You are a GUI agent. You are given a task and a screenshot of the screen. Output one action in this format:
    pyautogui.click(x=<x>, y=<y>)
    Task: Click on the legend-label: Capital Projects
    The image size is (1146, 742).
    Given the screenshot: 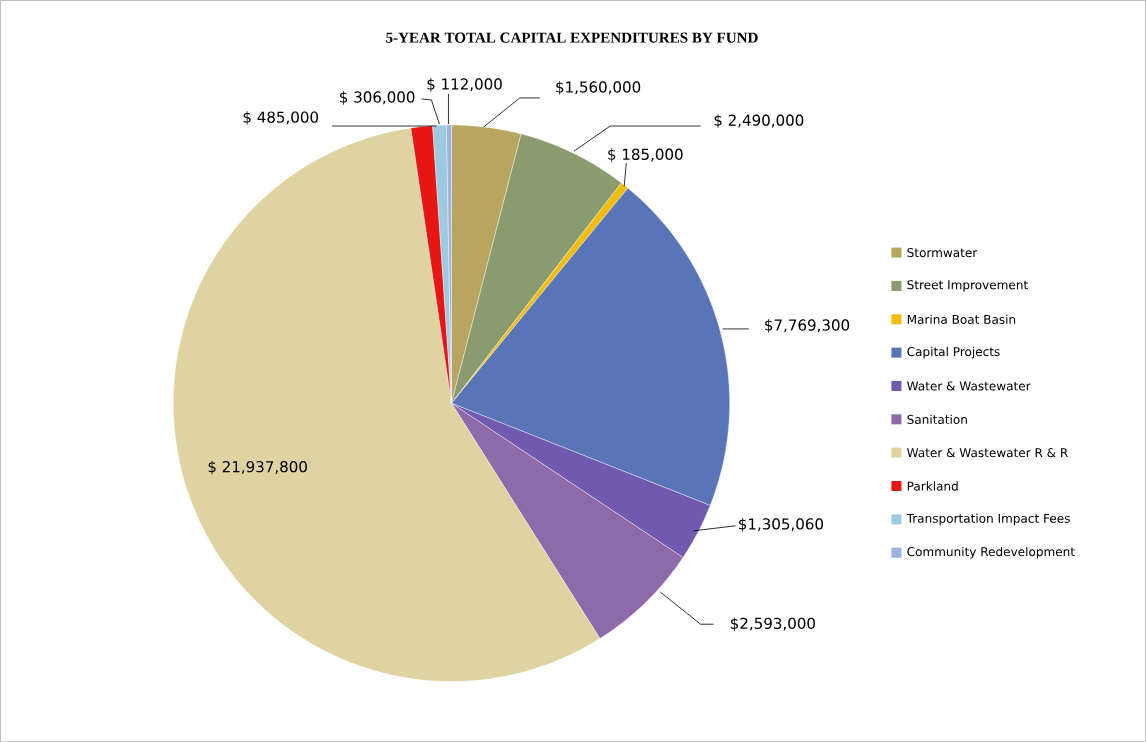 What is the action you would take?
    pyautogui.click(x=953, y=352)
    